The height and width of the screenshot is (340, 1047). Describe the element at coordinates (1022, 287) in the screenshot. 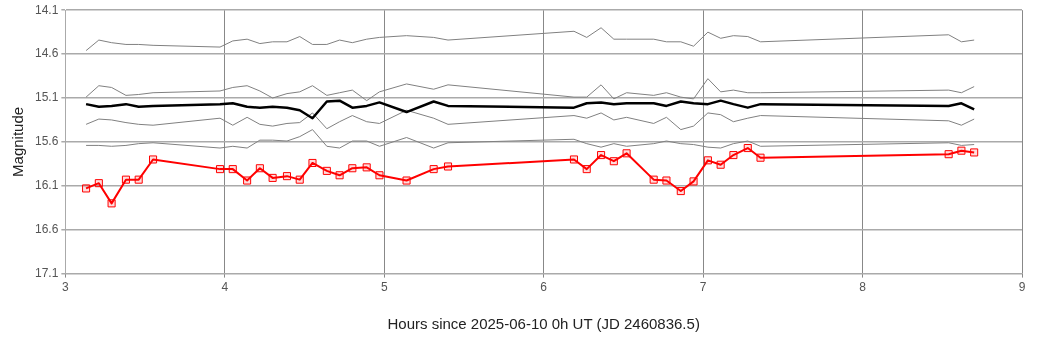

I see `x-tick-label: 9` at that location.